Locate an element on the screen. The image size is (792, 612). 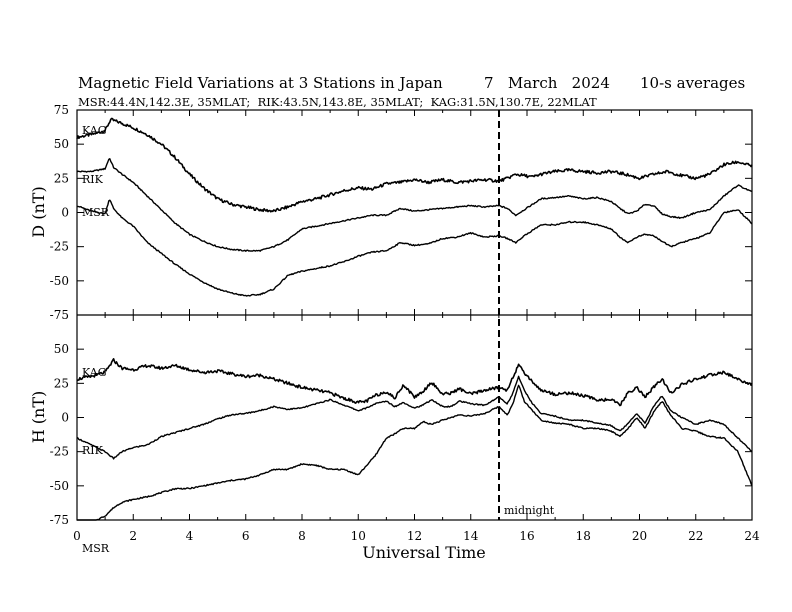
x-tick-label: 2 is located at coordinates (133, 536).